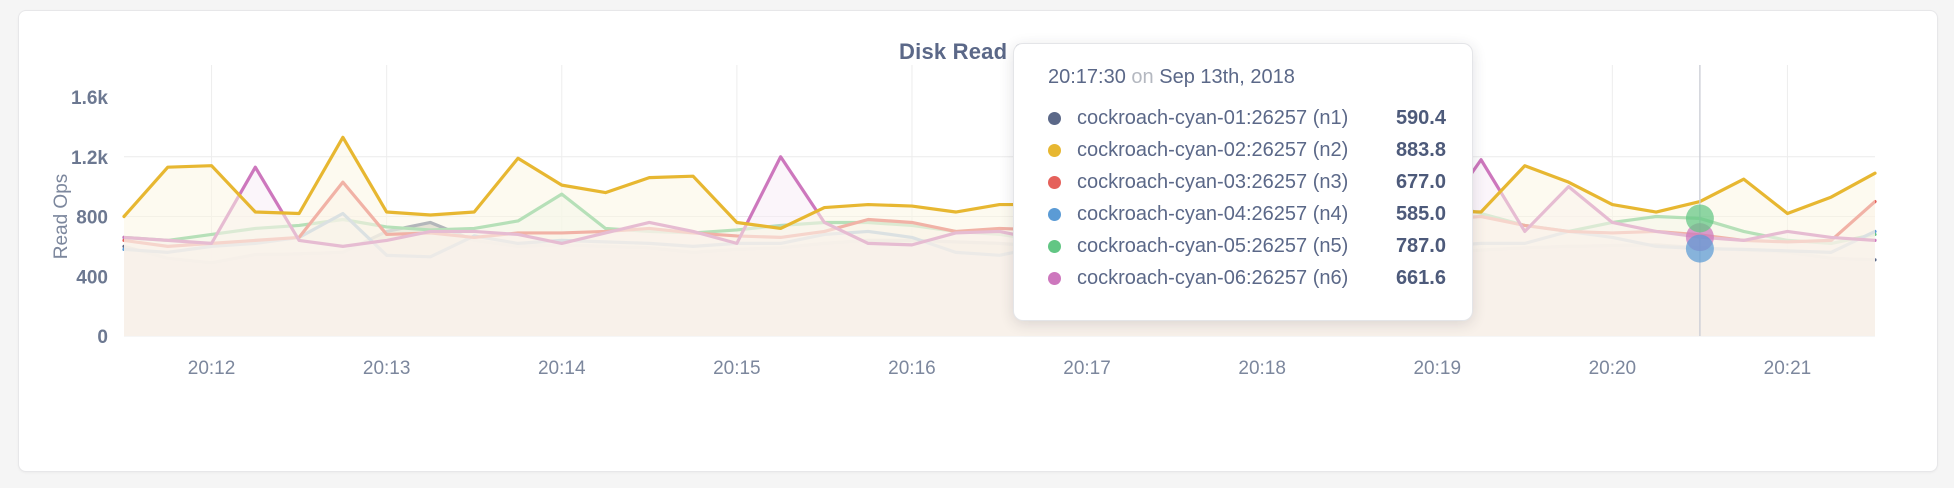 The width and height of the screenshot is (1954, 488). Describe the element at coordinates (89, 158) in the screenshot. I see `y-axis-tick-label: 1.2k` at that location.